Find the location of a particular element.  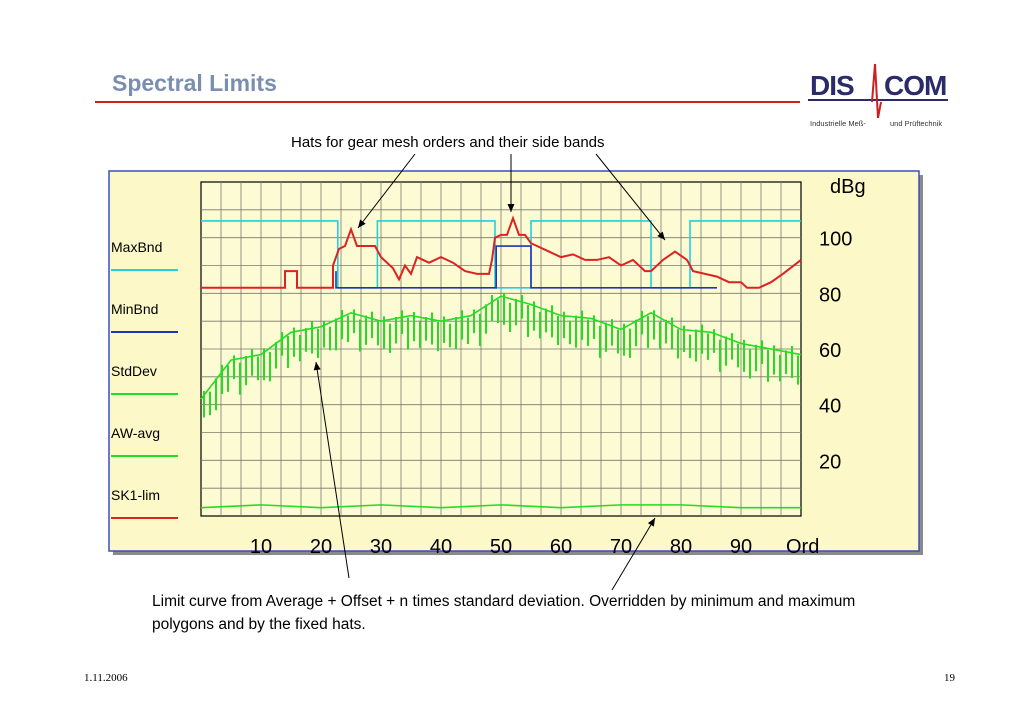

x-tick-label: 30 is located at coordinates (381, 547).